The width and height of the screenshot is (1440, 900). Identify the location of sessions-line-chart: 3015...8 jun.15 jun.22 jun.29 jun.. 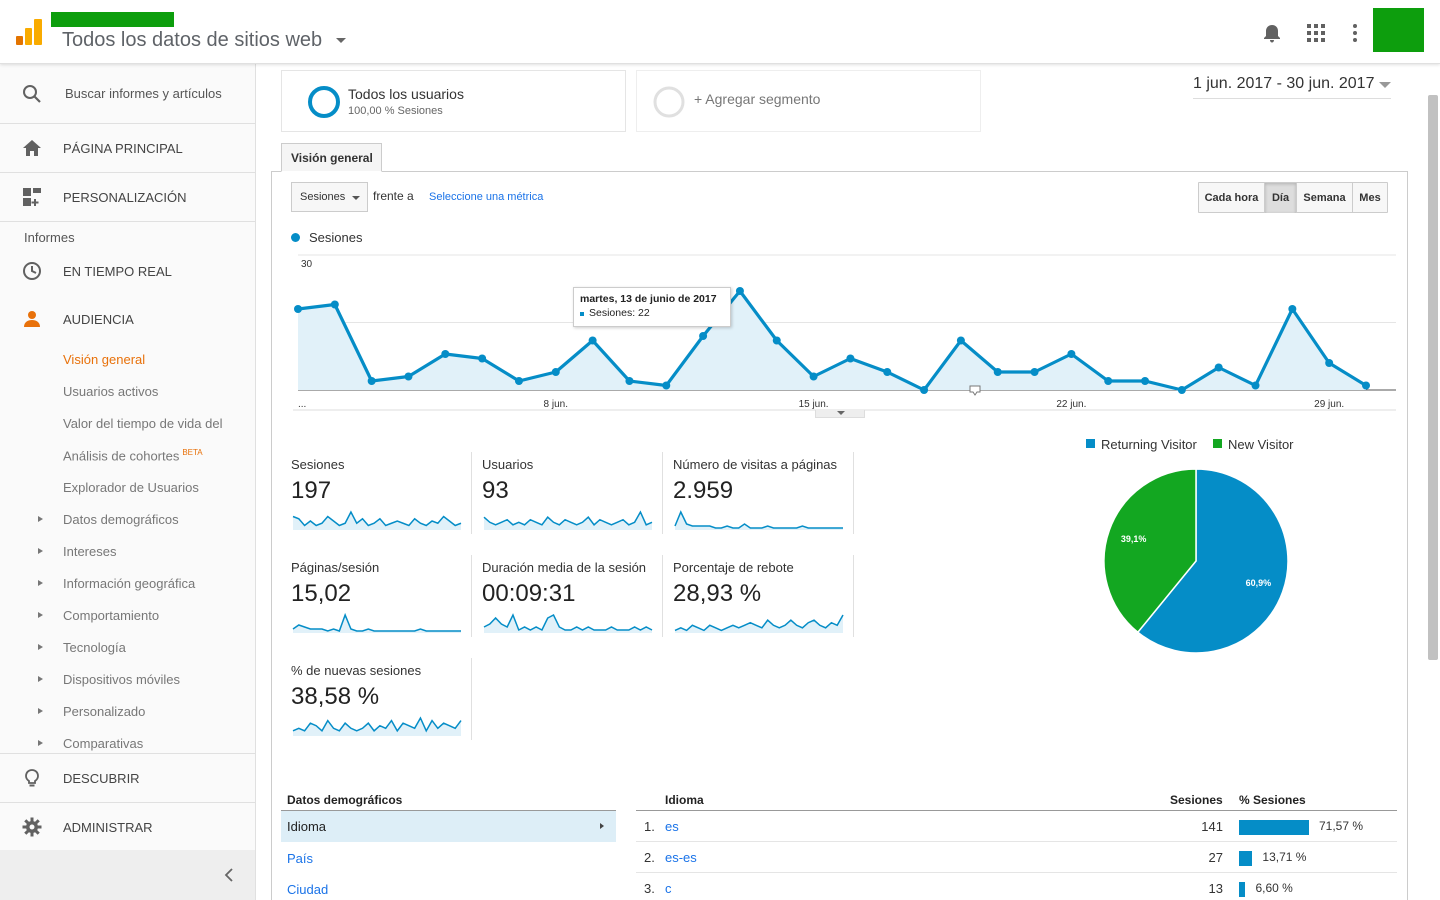
(841, 335).